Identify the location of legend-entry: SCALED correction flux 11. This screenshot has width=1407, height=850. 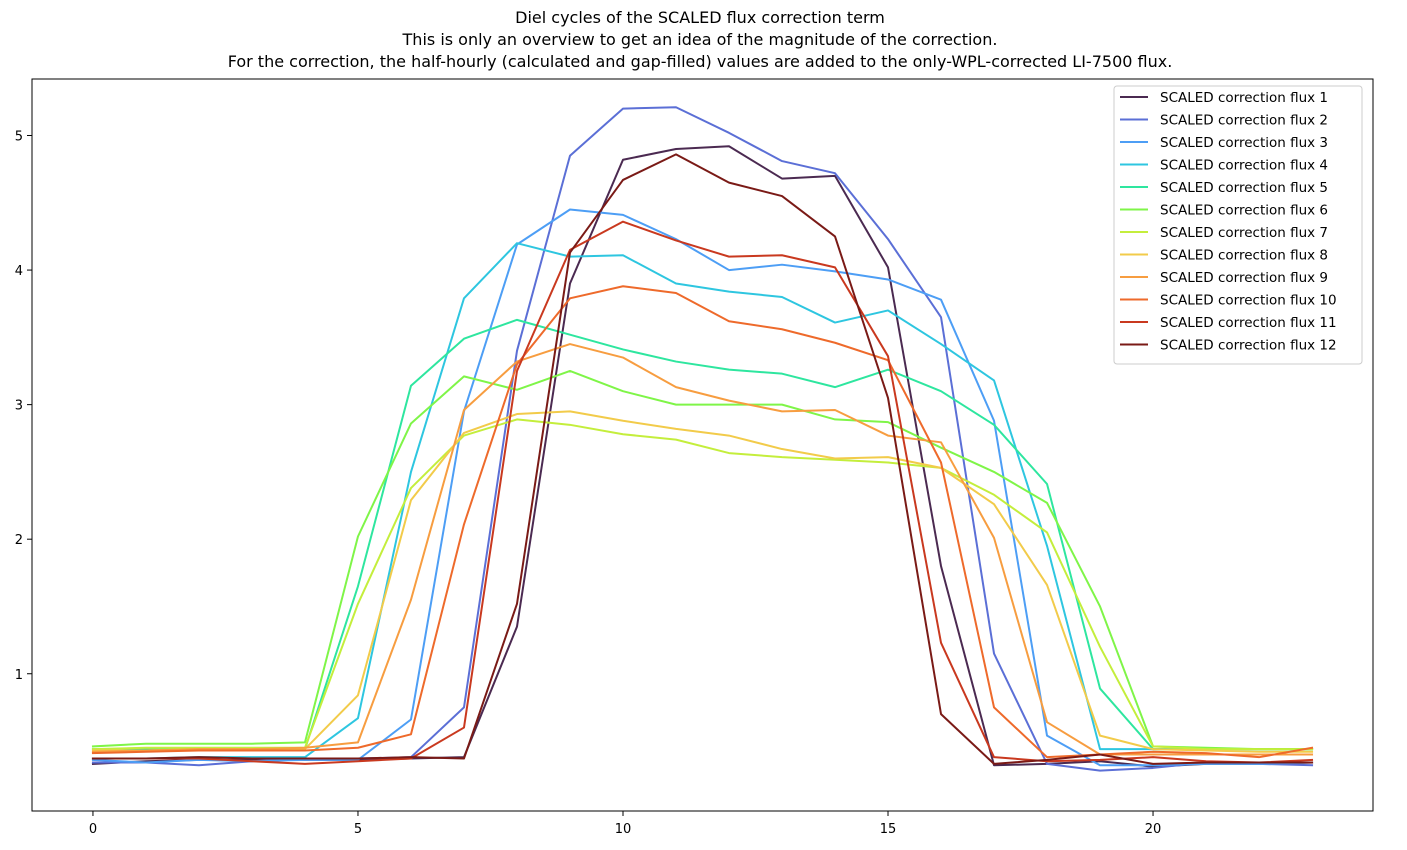
(1228, 323).